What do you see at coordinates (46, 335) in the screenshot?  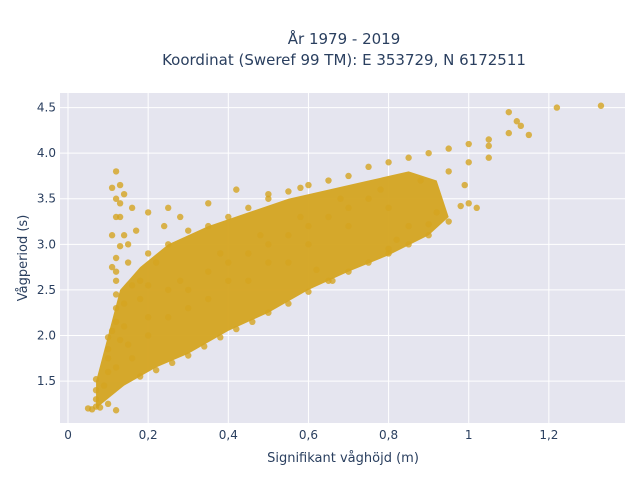 I see `y-tick-label: 2.0` at bounding box center [46, 335].